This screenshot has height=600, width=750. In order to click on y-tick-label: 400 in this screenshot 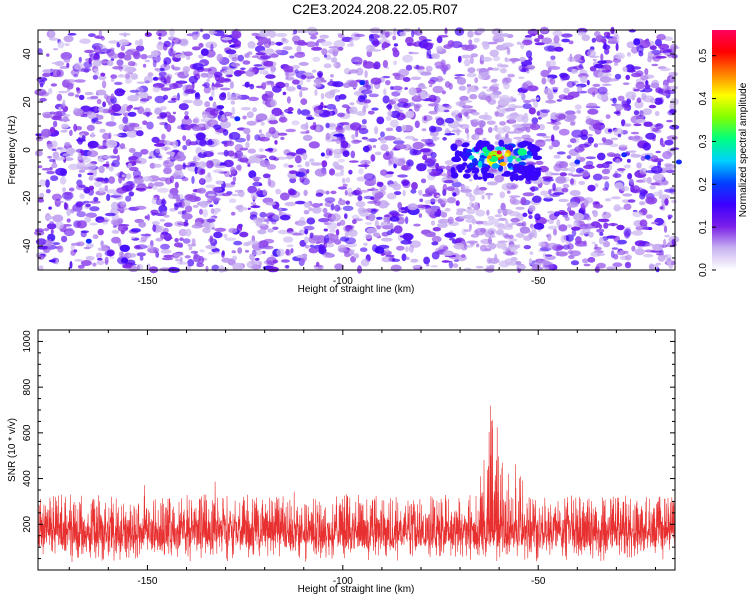, I will do `click(27, 478)`.